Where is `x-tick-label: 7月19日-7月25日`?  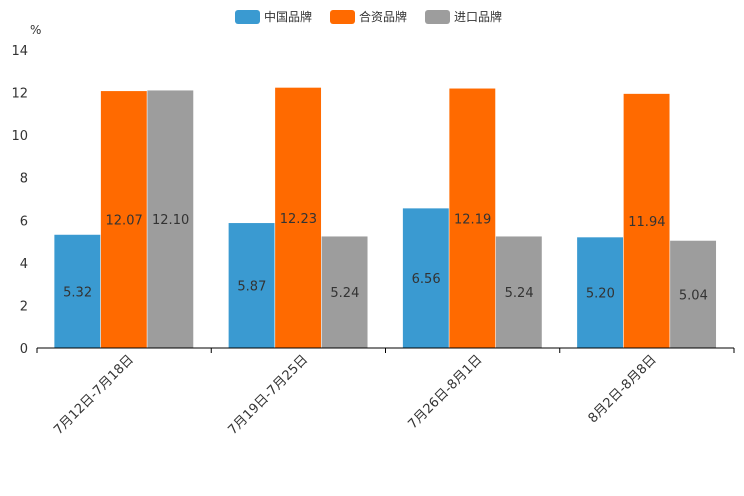
x-tick-label: 7月19日-7月25日 is located at coordinates (268, 395).